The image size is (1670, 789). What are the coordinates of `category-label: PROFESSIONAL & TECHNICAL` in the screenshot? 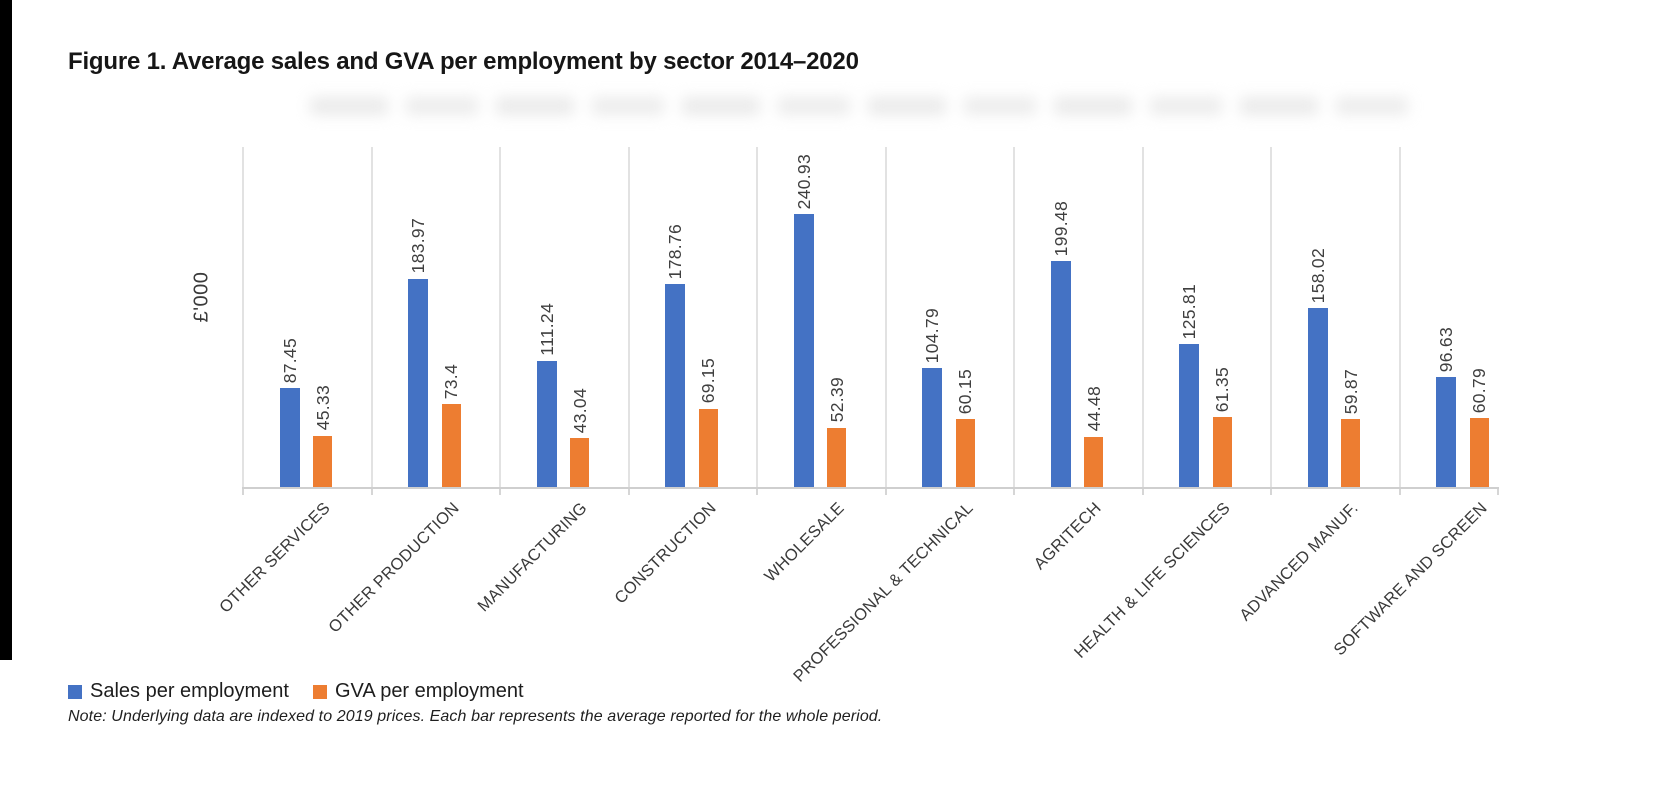 It's located at (883, 592).